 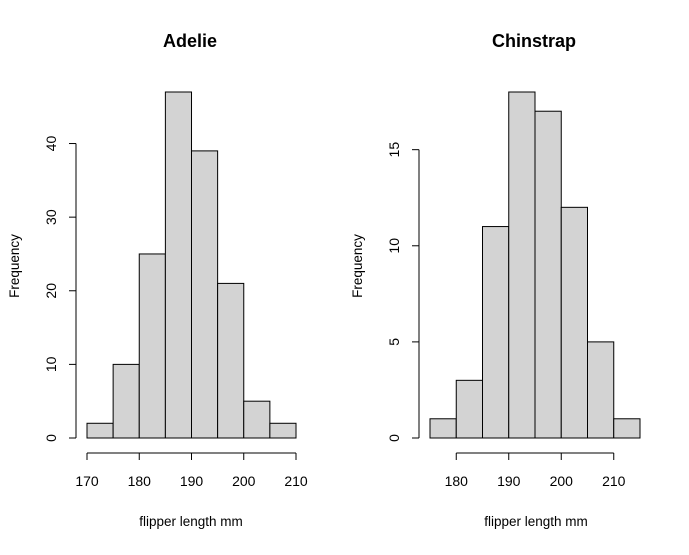 I want to click on y-tick-label: 5, so click(x=394, y=342).